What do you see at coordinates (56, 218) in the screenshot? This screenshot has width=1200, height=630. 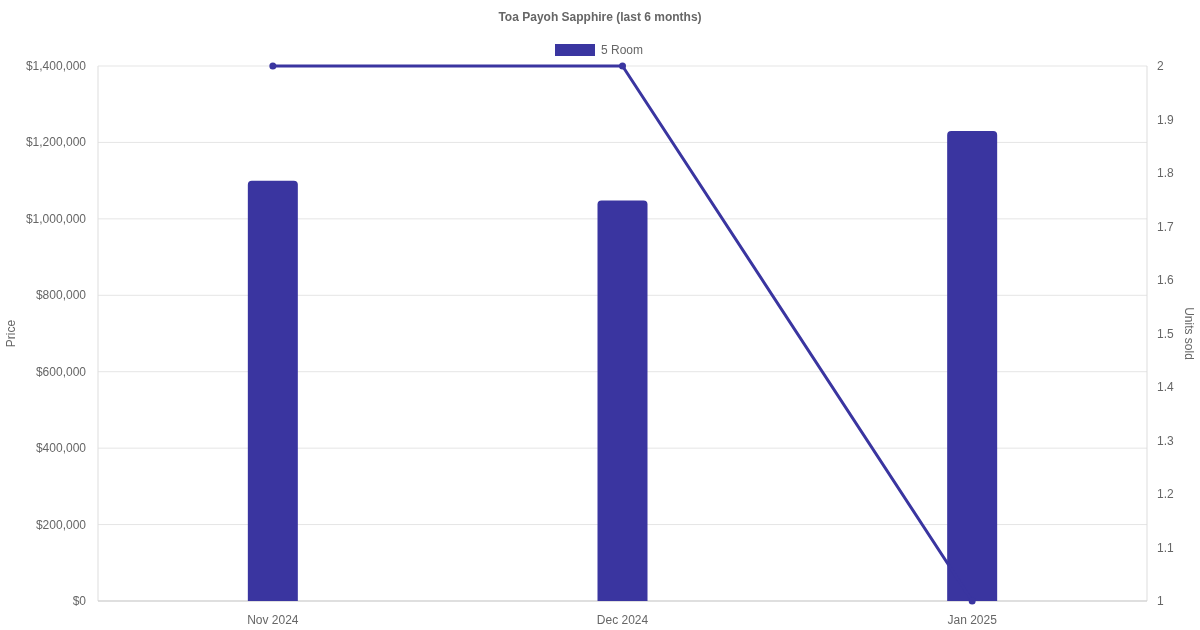 I see `y-tick-label: $1,000,000` at bounding box center [56, 218].